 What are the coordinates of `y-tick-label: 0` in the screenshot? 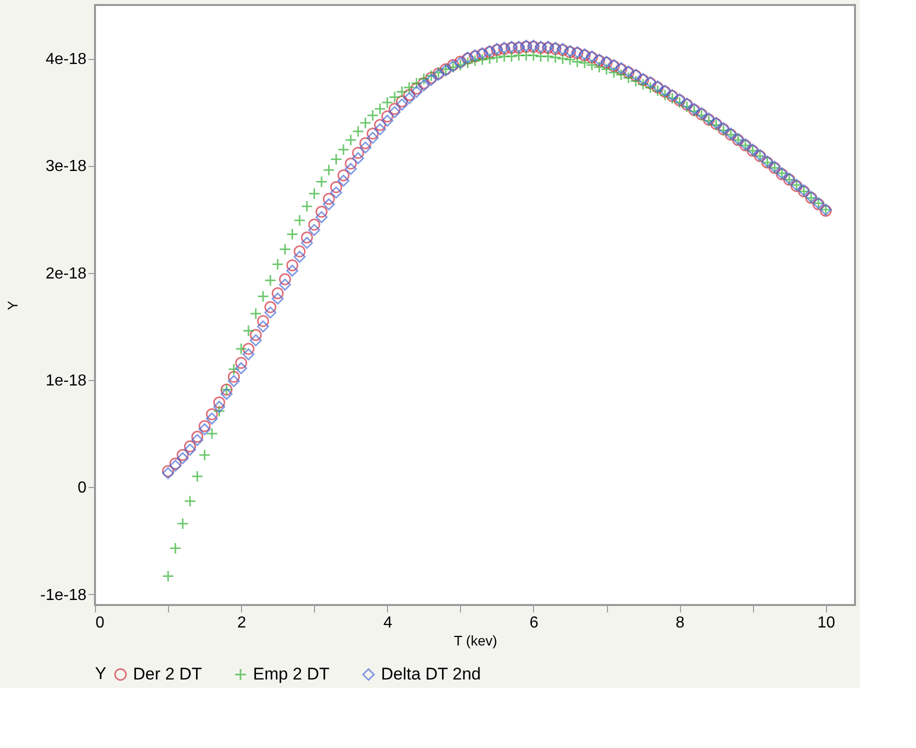 It's located at (82, 488).